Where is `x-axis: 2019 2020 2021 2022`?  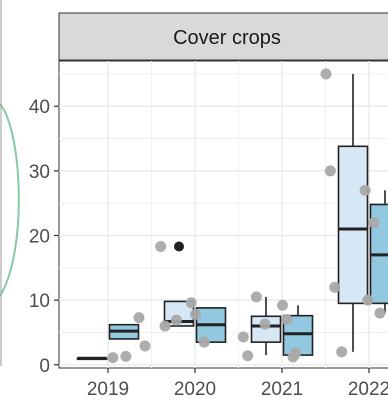 x-axis: 2019 2020 2021 2022 is located at coordinates (237, 384).